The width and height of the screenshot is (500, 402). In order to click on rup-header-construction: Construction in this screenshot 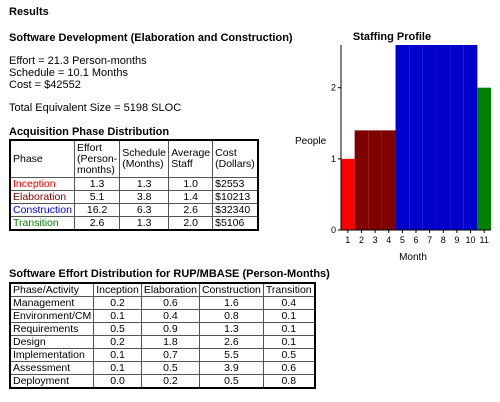, I will do `click(231, 289)`.